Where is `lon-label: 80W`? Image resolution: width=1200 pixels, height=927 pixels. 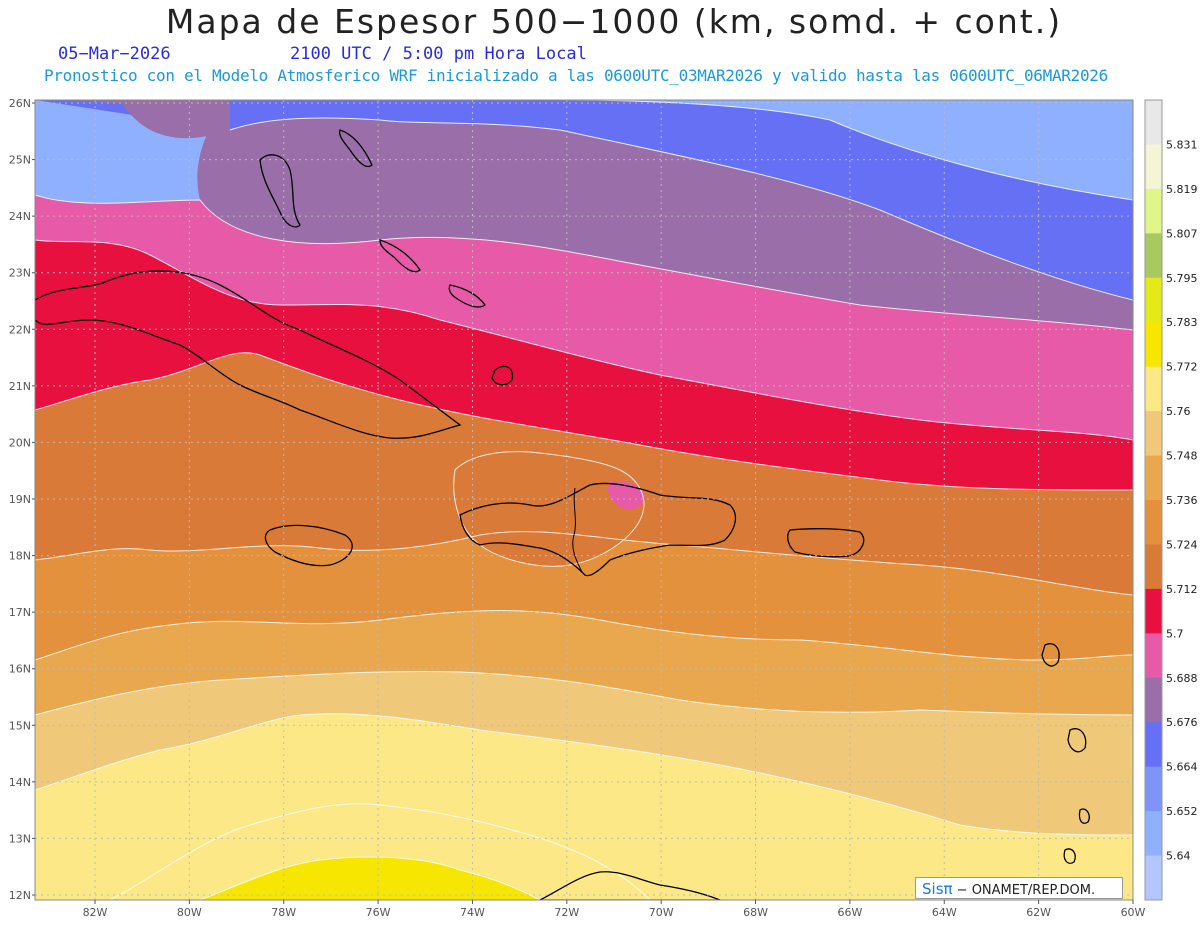
lon-label: 80W is located at coordinates (189, 912).